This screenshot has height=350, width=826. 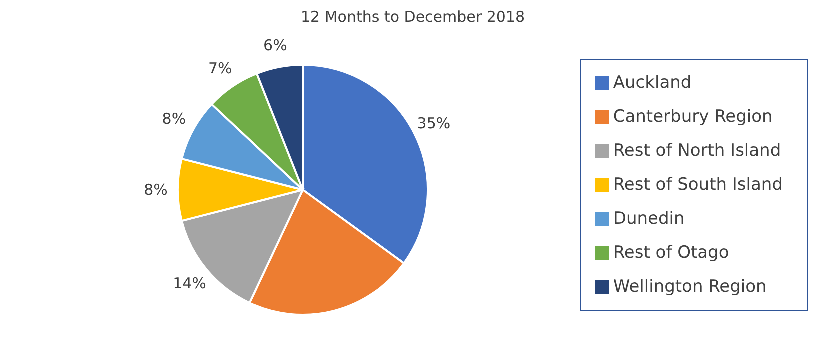 What do you see at coordinates (189, 283) in the screenshot?
I see `data-label: 14%` at bounding box center [189, 283].